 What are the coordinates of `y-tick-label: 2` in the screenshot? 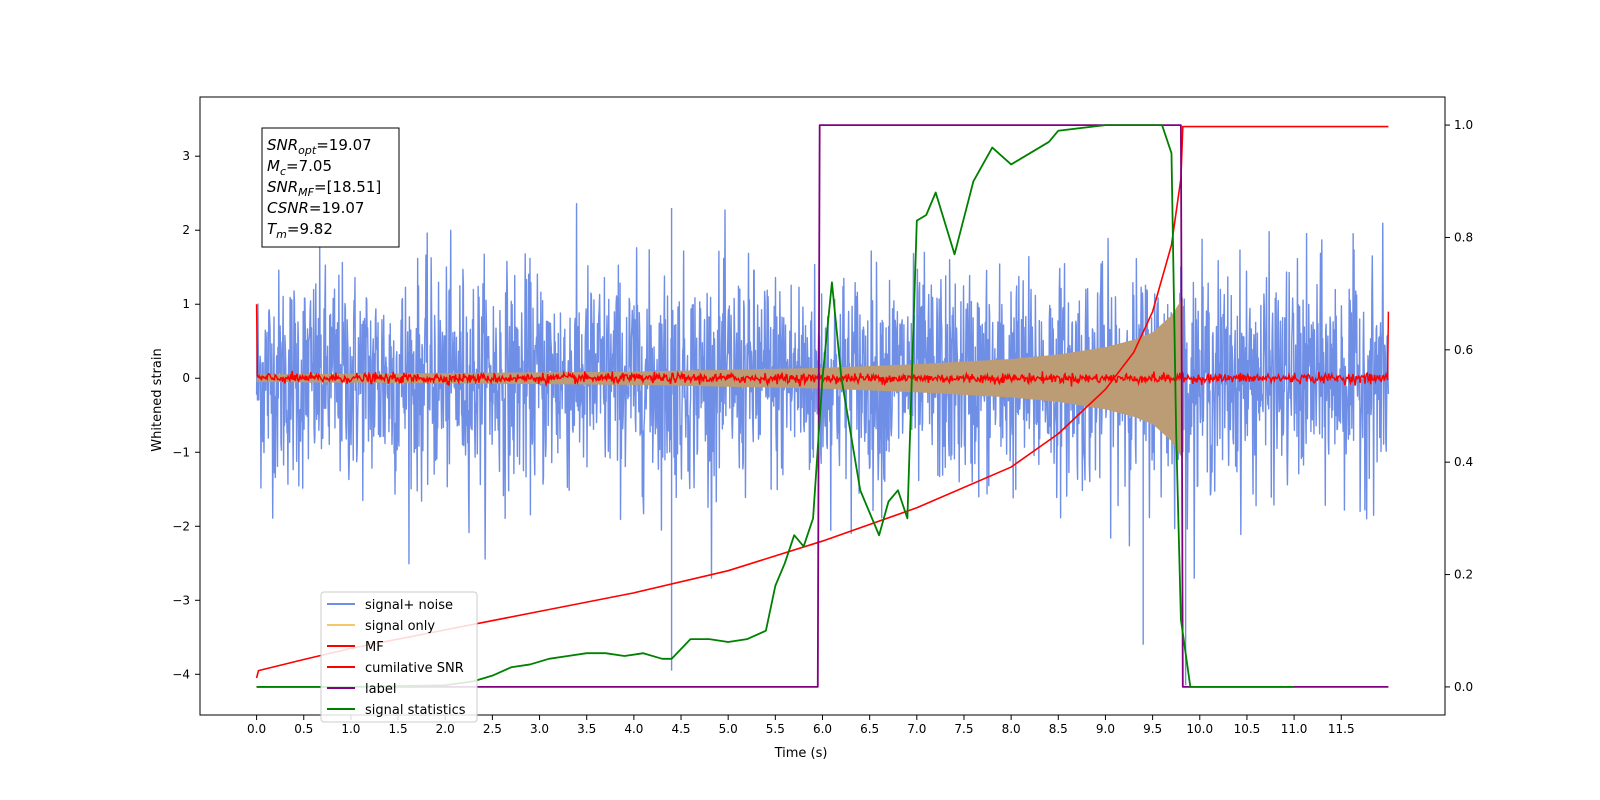 It's located at (186, 230).